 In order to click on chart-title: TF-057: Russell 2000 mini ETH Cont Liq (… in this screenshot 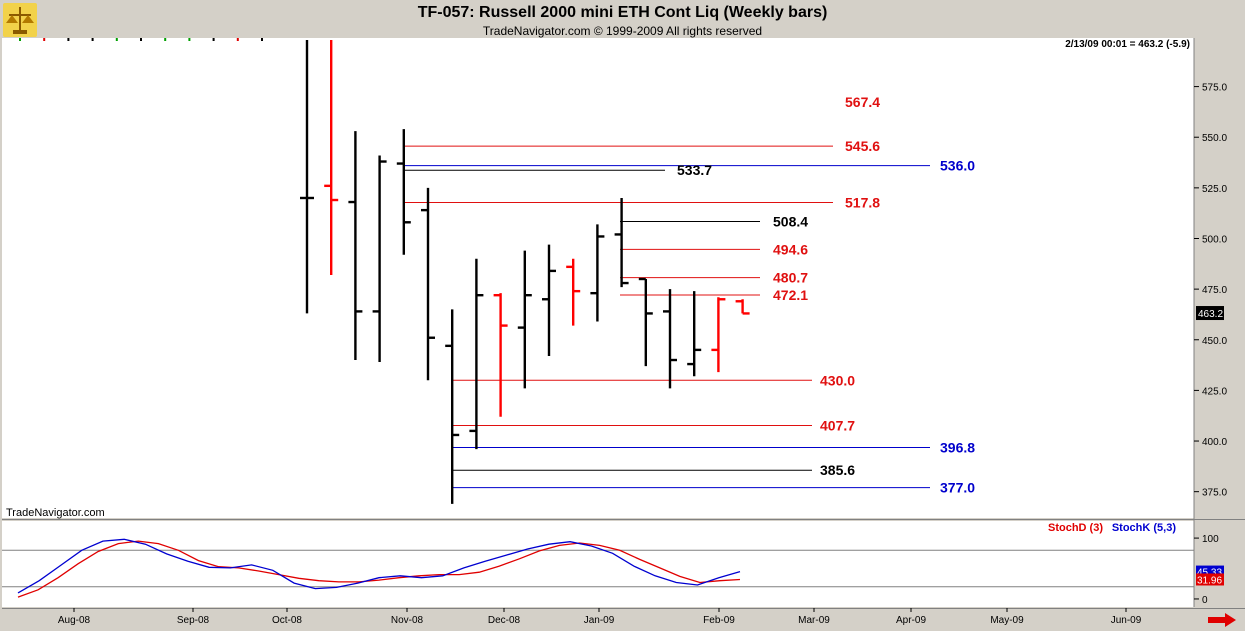, I will do `click(622, 12)`.